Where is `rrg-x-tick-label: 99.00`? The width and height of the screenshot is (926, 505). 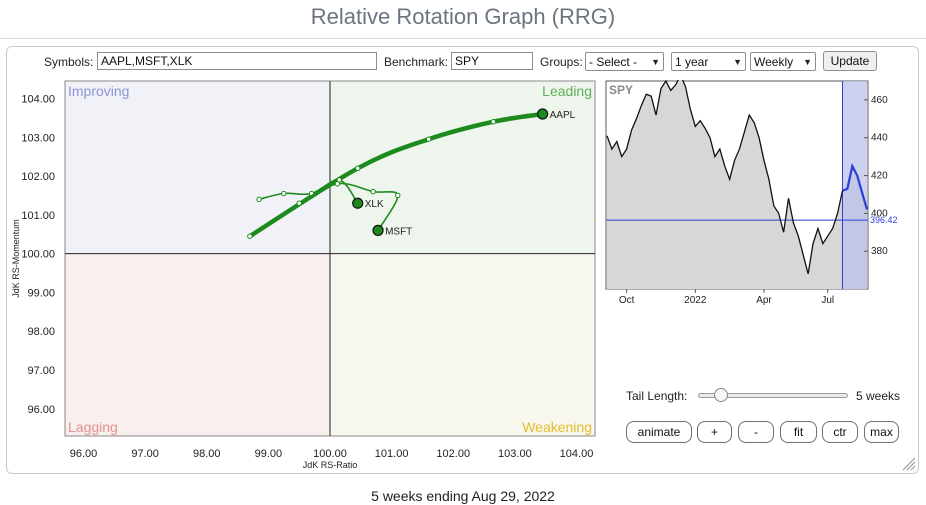
rrg-x-tick-label: 99.00 is located at coordinates (269, 454).